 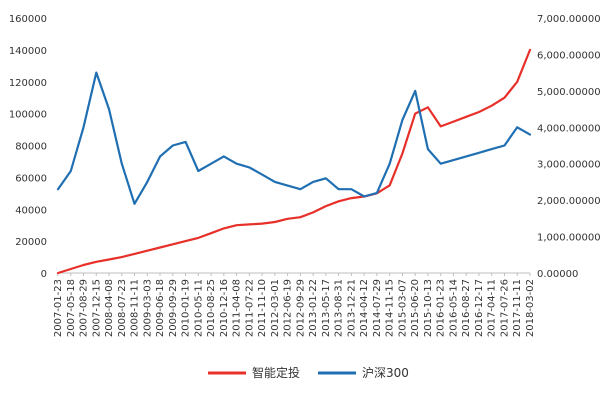 I want to click on x-axis-tick-label: 2016-01-23, so click(x=441, y=308).